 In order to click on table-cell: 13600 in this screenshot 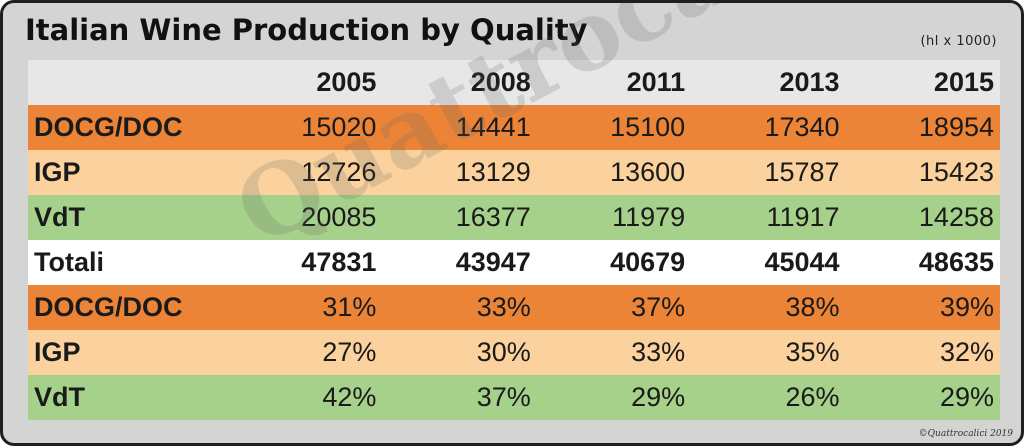, I will do `click(648, 172)`.